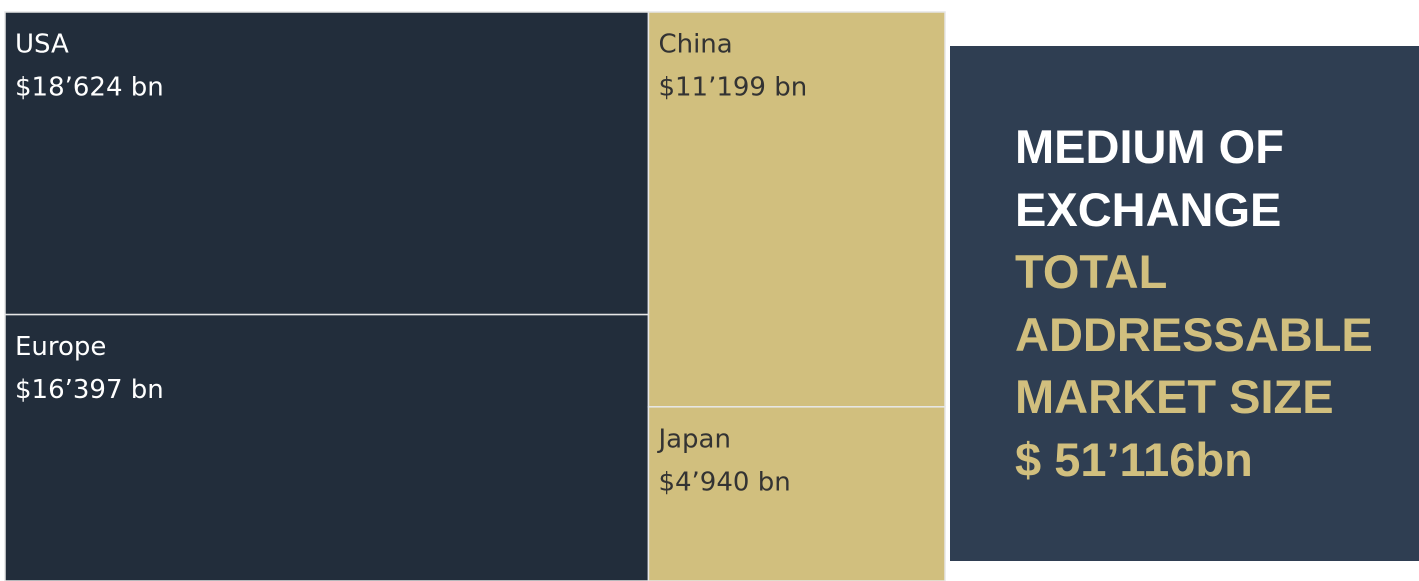 This screenshot has width=1419, height=581. Describe the element at coordinates (89, 88) in the screenshot. I see `tile-value-label: $18’624 bn` at that location.